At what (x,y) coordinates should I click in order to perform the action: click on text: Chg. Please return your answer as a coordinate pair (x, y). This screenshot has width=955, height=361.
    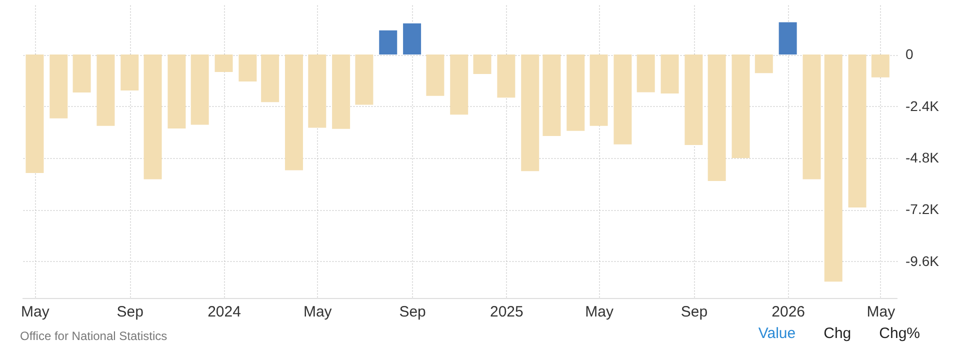
    Looking at the image, I should click on (838, 333).